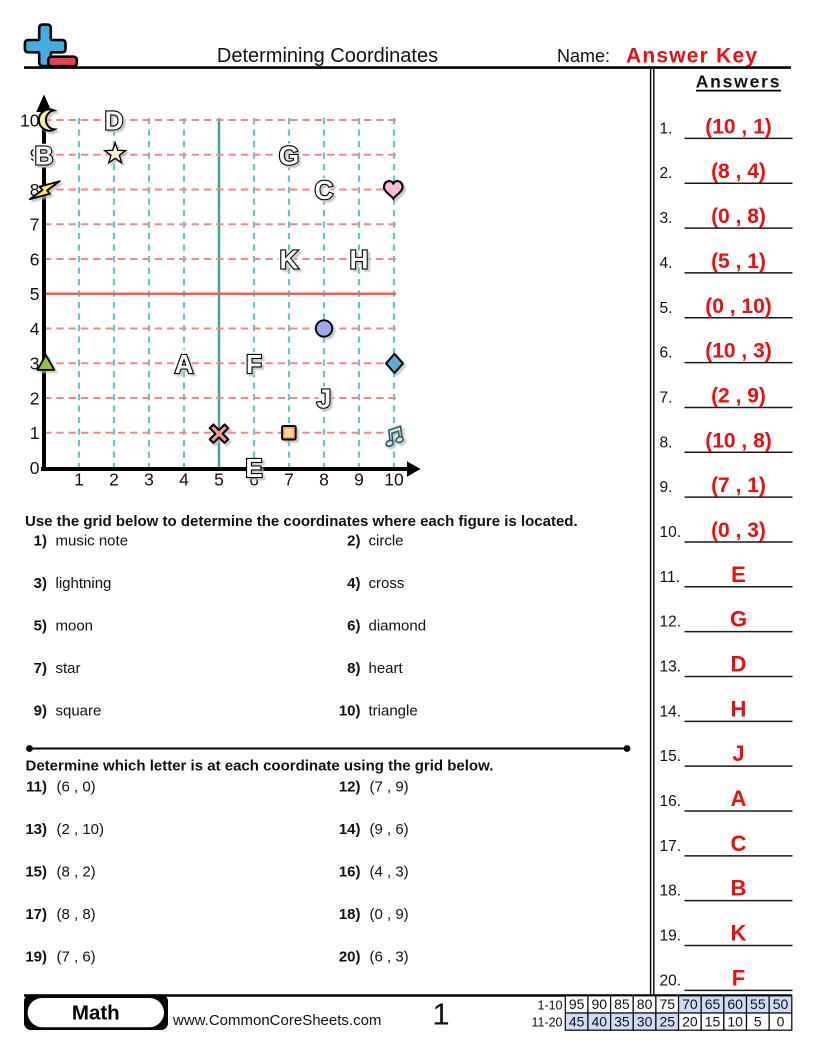 The height and width of the screenshot is (1056, 816). What do you see at coordinates (735, 1004) in the screenshot?
I see `svg-text: 60` at bounding box center [735, 1004].